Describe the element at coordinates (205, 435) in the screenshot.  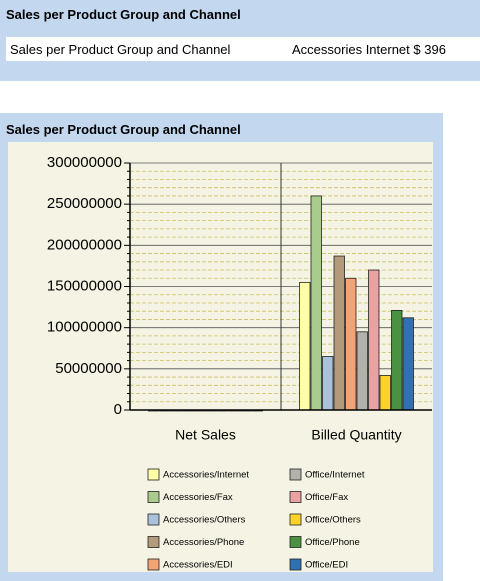
I see `x-tick-label: Net Sales` at that location.